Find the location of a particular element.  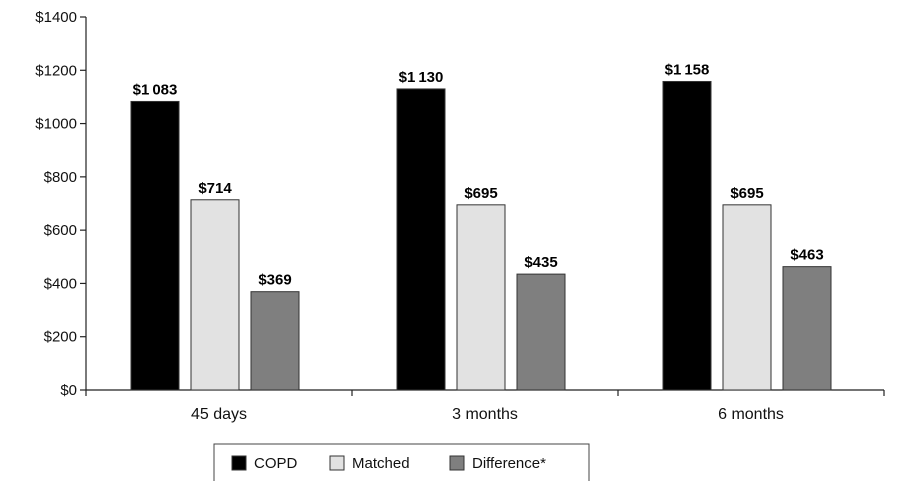

y-tick-label: $400 is located at coordinates (60, 283).